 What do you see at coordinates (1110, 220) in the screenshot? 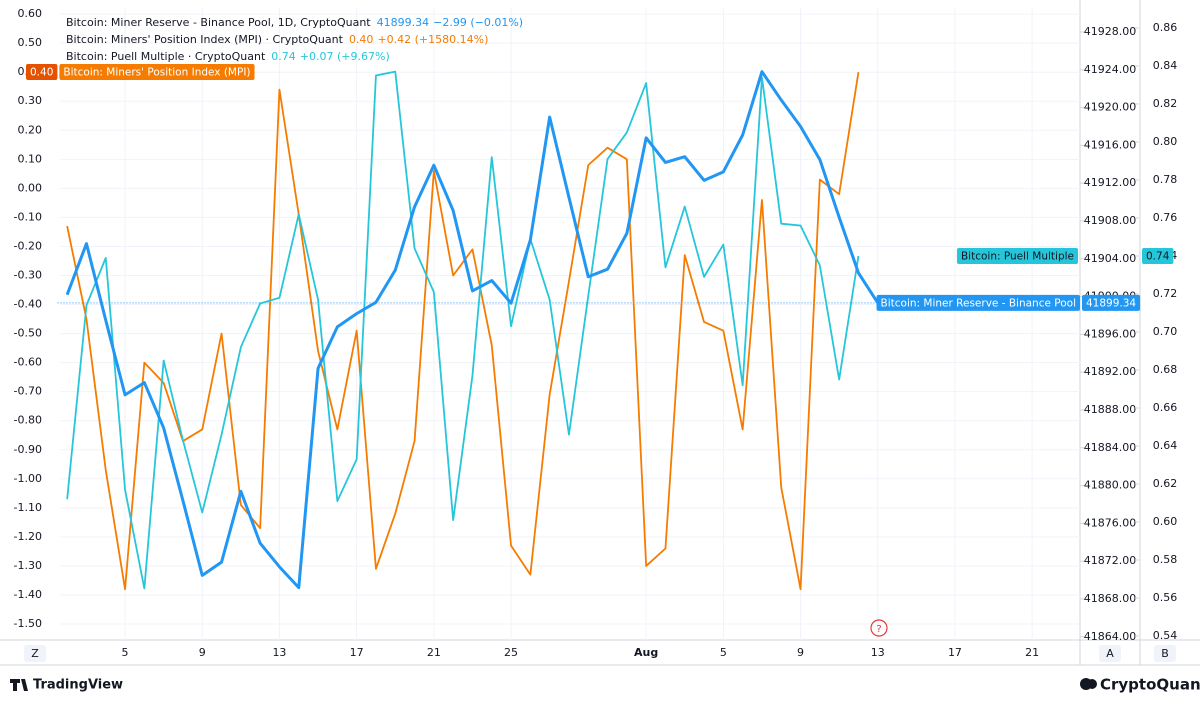
I see `y2-tick-label: 41908.00` at bounding box center [1110, 220].